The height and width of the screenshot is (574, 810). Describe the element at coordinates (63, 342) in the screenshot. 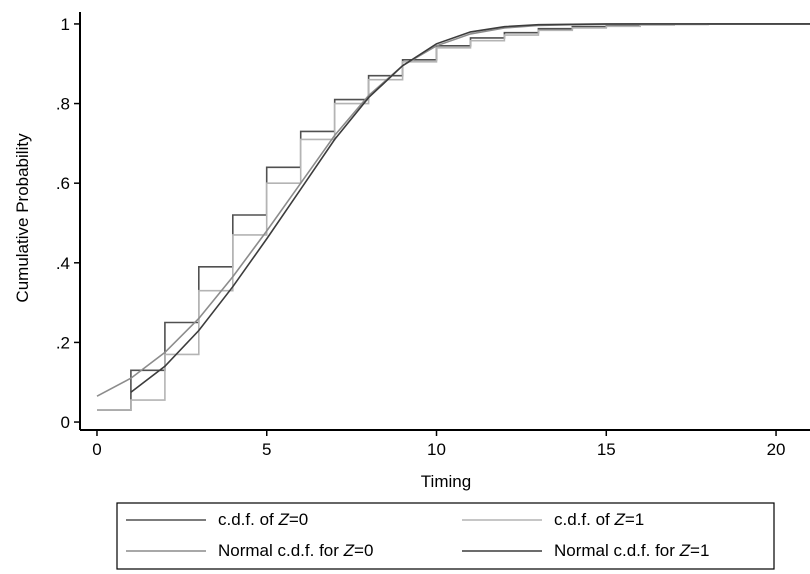

I see `y-tick-label: .2` at that location.